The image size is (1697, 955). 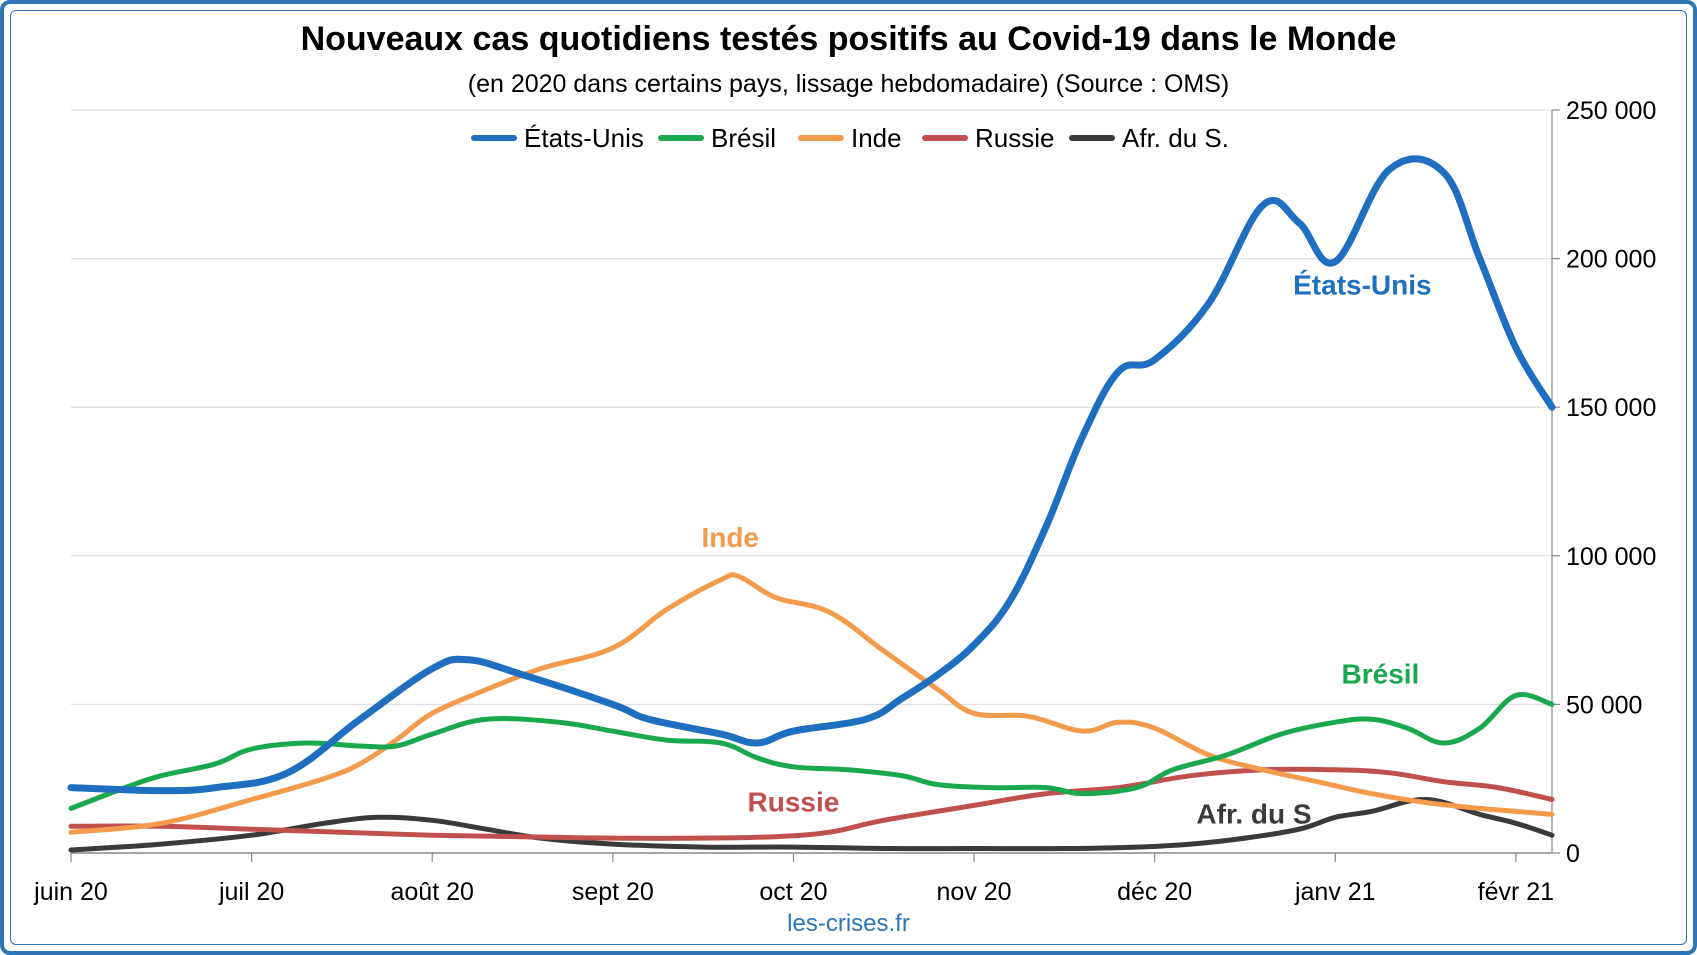 What do you see at coordinates (811, 824) in the screenshot?
I see `series-line-afr-du-s` at bounding box center [811, 824].